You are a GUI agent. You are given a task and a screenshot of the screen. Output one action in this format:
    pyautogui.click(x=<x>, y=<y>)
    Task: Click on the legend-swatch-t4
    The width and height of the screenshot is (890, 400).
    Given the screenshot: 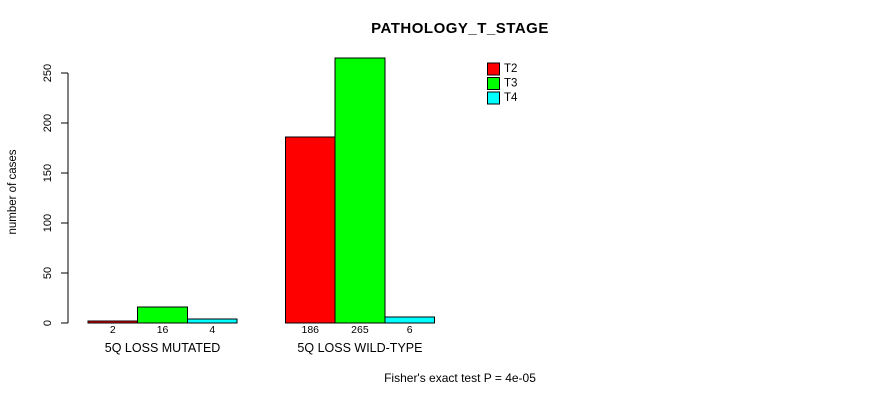 What is the action you would take?
    pyautogui.click(x=493, y=98)
    